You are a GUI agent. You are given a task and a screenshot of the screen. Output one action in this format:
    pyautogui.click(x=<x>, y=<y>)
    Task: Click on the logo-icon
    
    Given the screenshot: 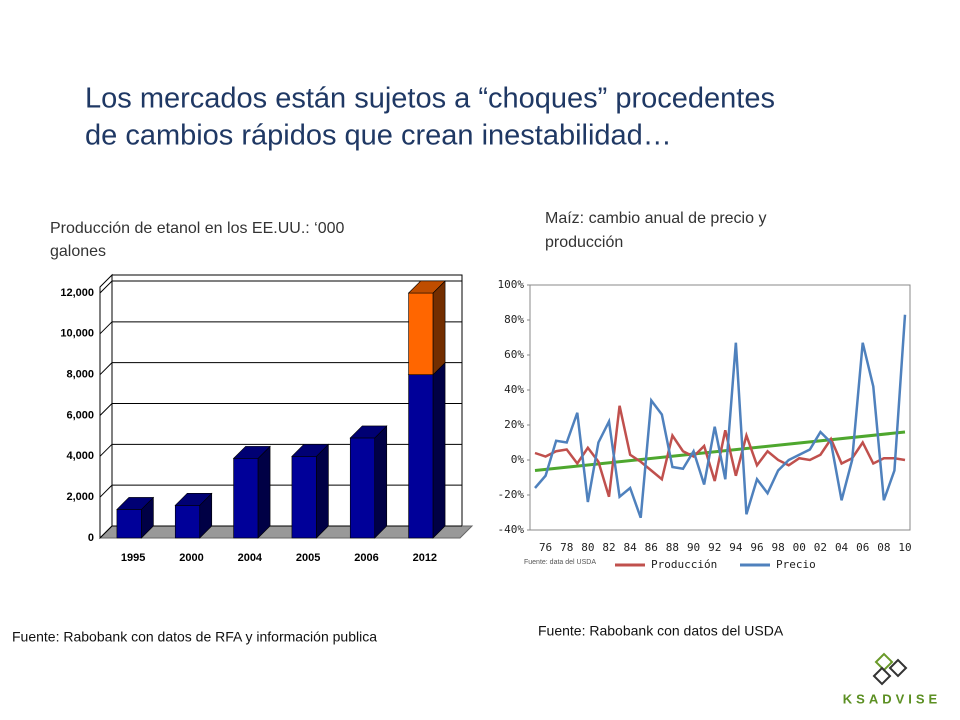 What is the action you would take?
    pyautogui.click(x=890, y=669)
    